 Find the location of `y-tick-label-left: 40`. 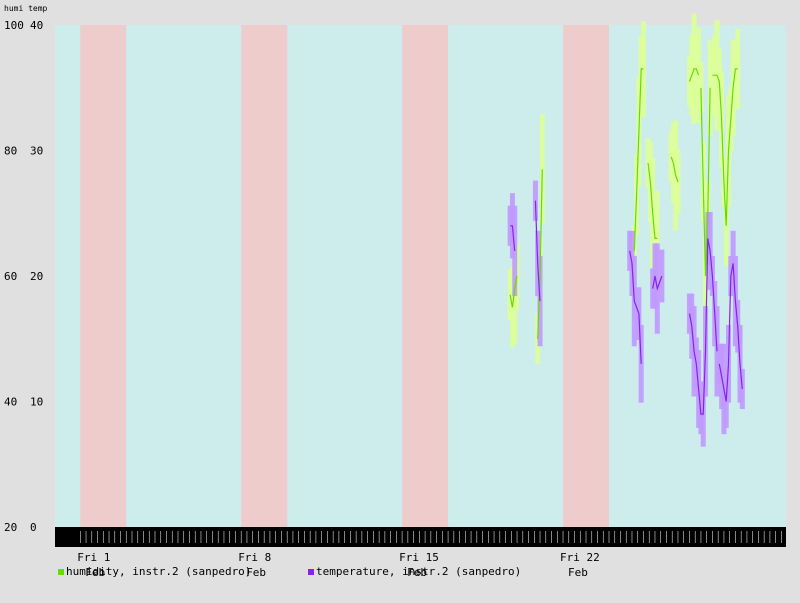

y-tick-label-left: 40 is located at coordinates (10, 402).